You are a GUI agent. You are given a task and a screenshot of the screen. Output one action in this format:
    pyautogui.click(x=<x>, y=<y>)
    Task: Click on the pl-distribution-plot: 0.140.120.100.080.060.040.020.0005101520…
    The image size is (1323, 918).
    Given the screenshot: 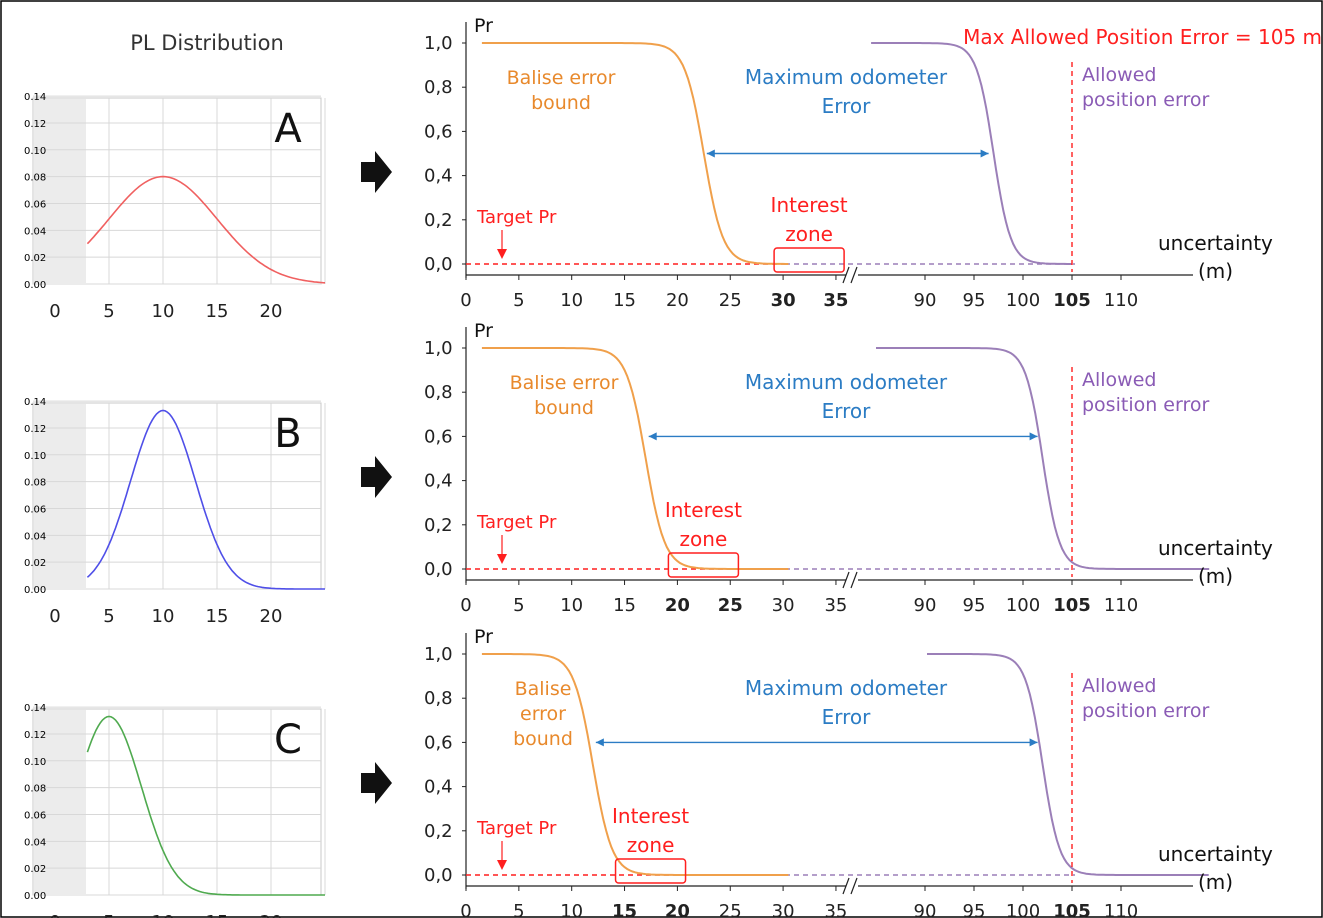 What is the action you would take?
    pyautogui.click(x=175, y=810)
    